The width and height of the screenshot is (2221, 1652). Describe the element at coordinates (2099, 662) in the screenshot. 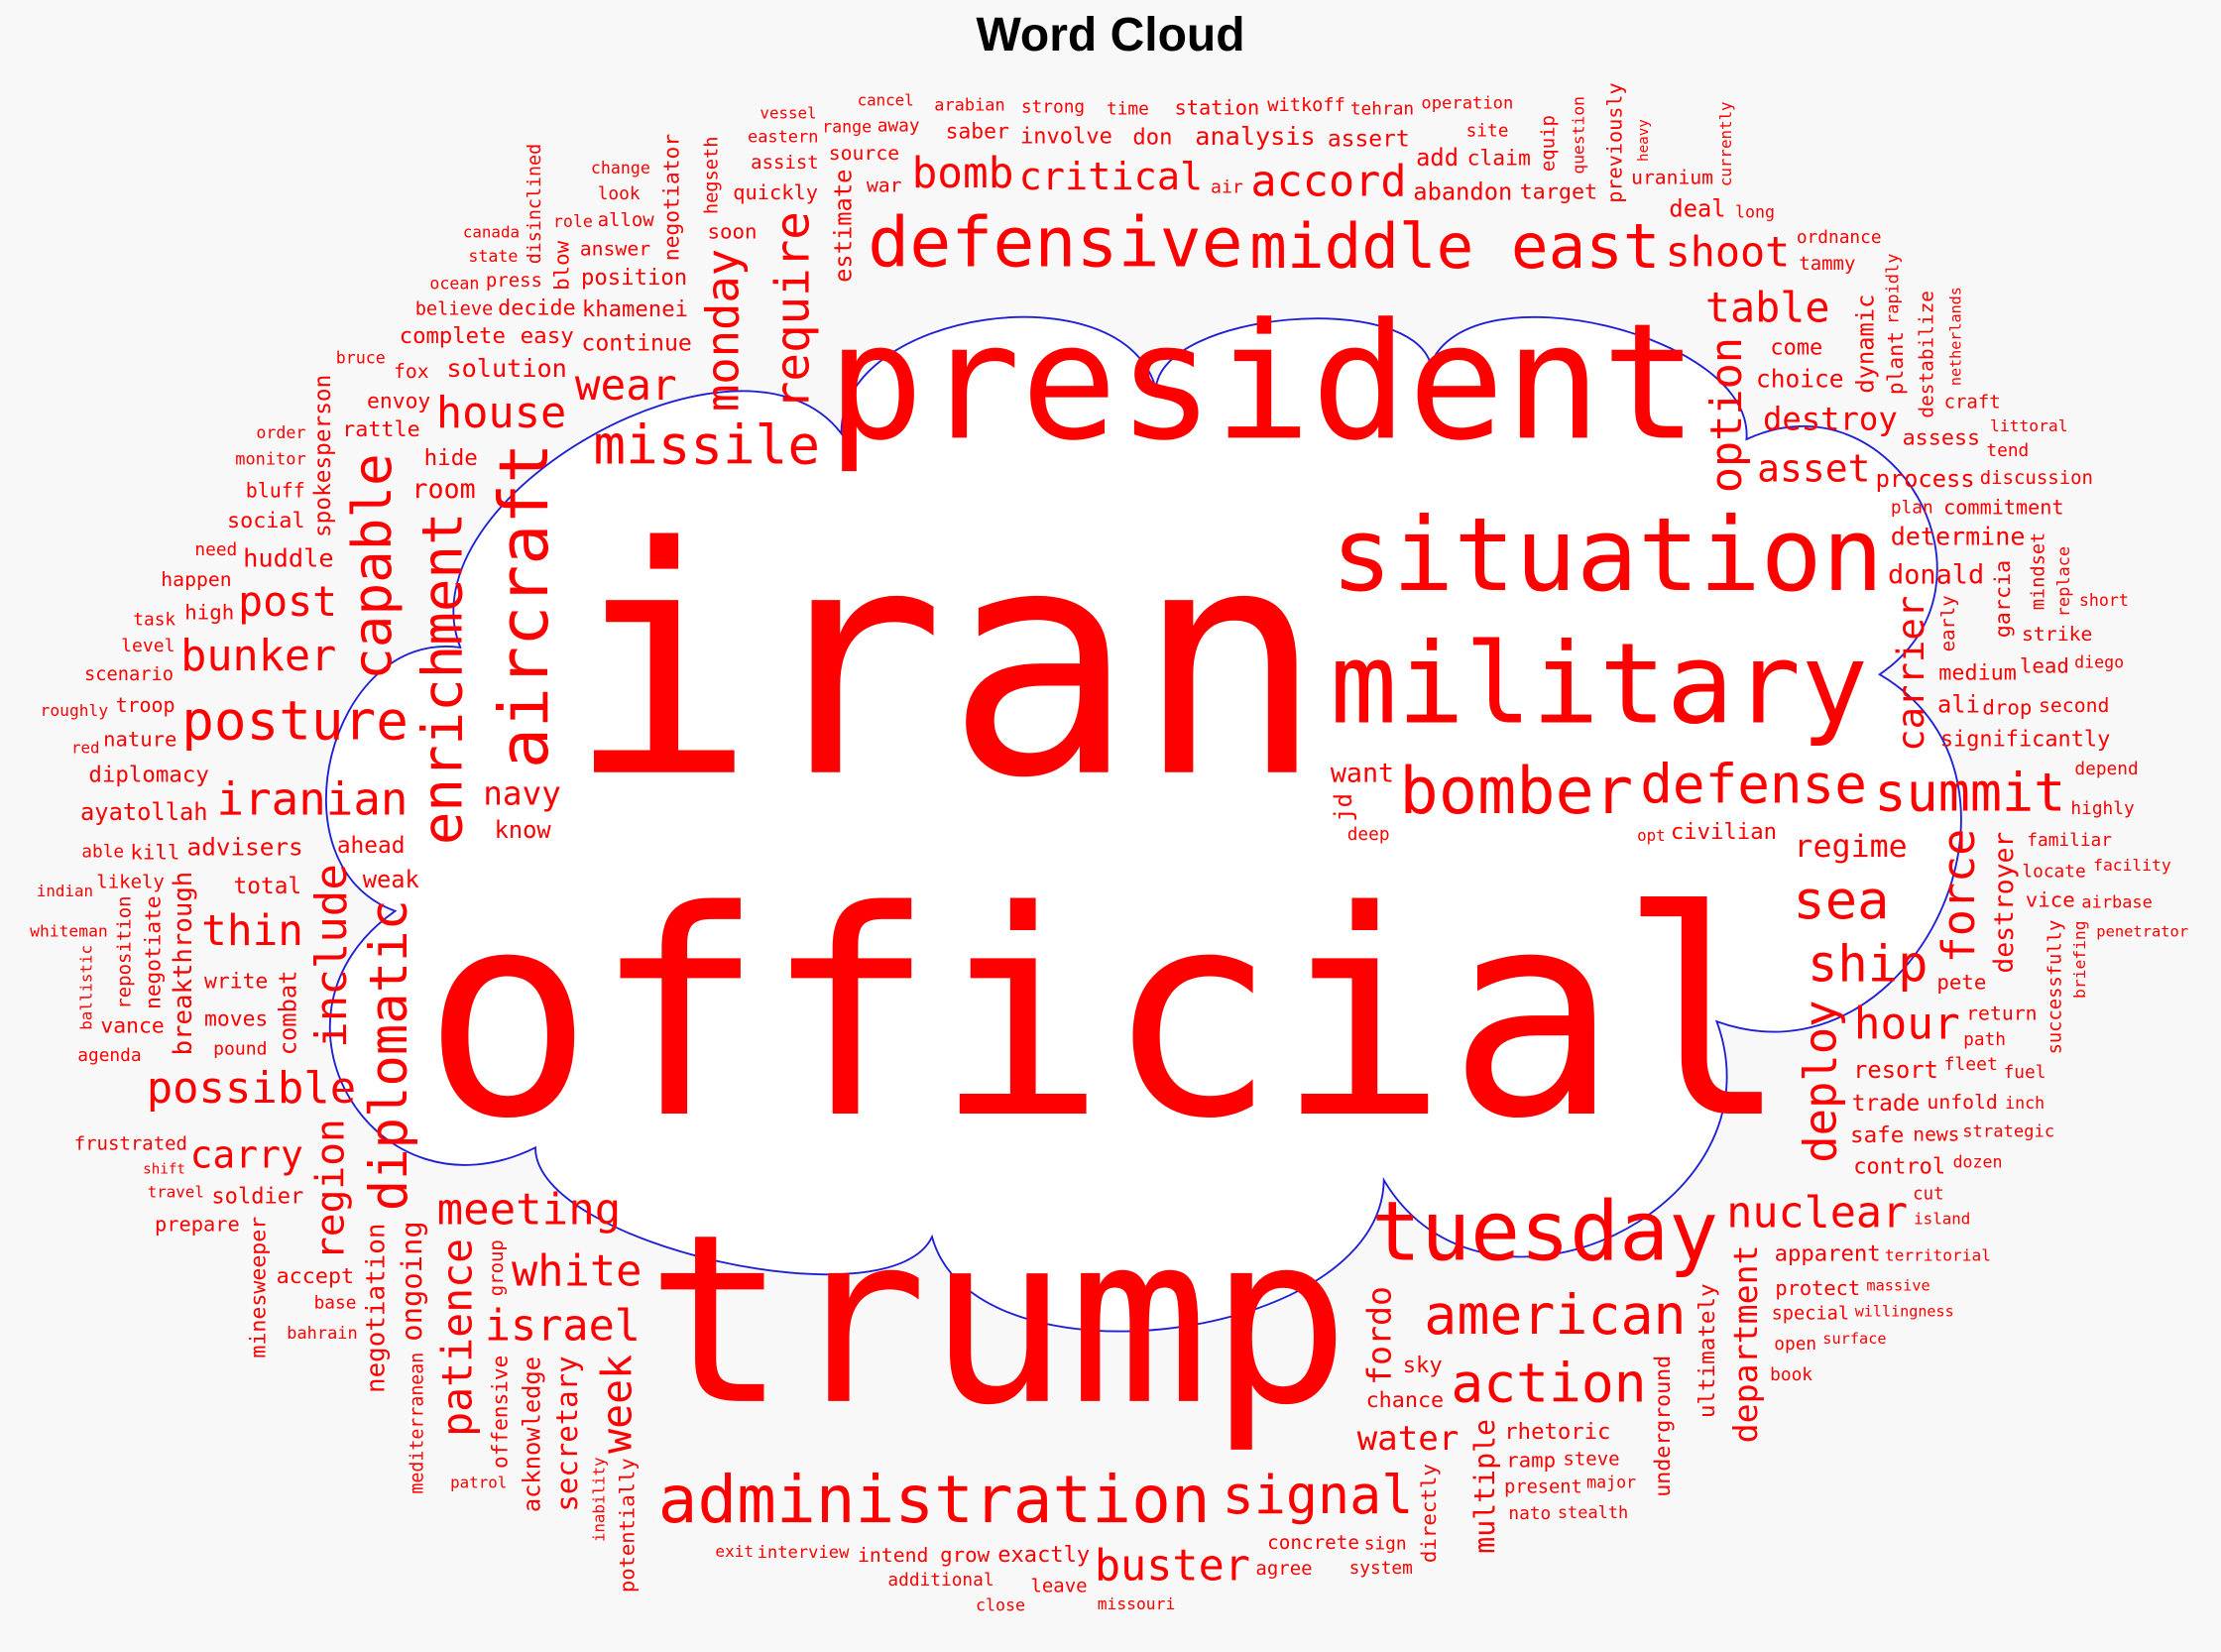

I see `word-diego: diego` at that location.